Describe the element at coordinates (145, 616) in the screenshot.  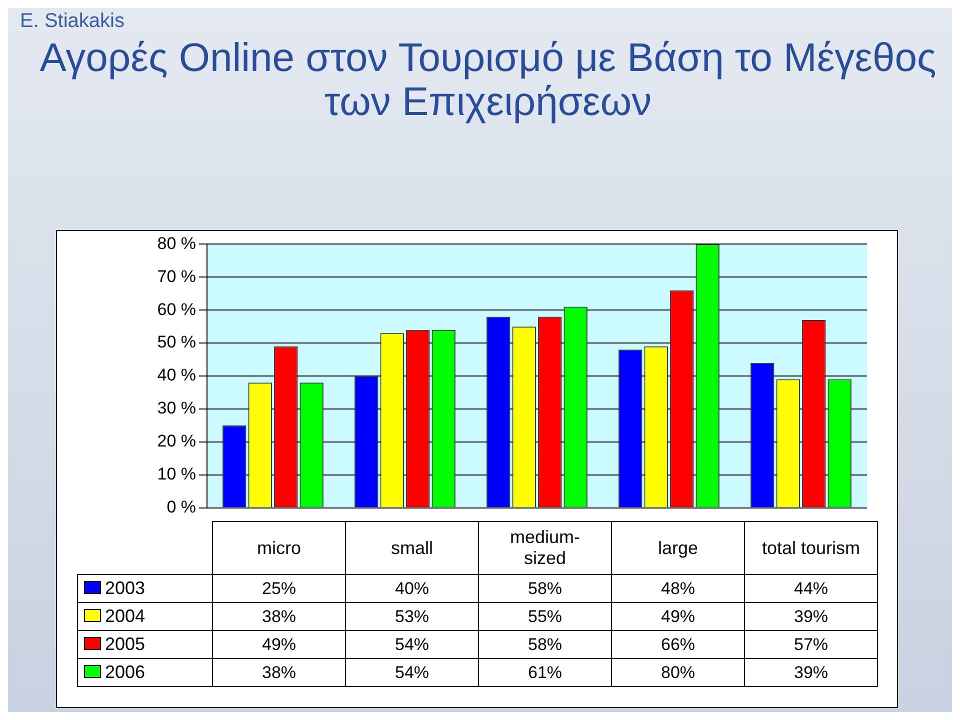
I see `legend-label: 2004` at that location.